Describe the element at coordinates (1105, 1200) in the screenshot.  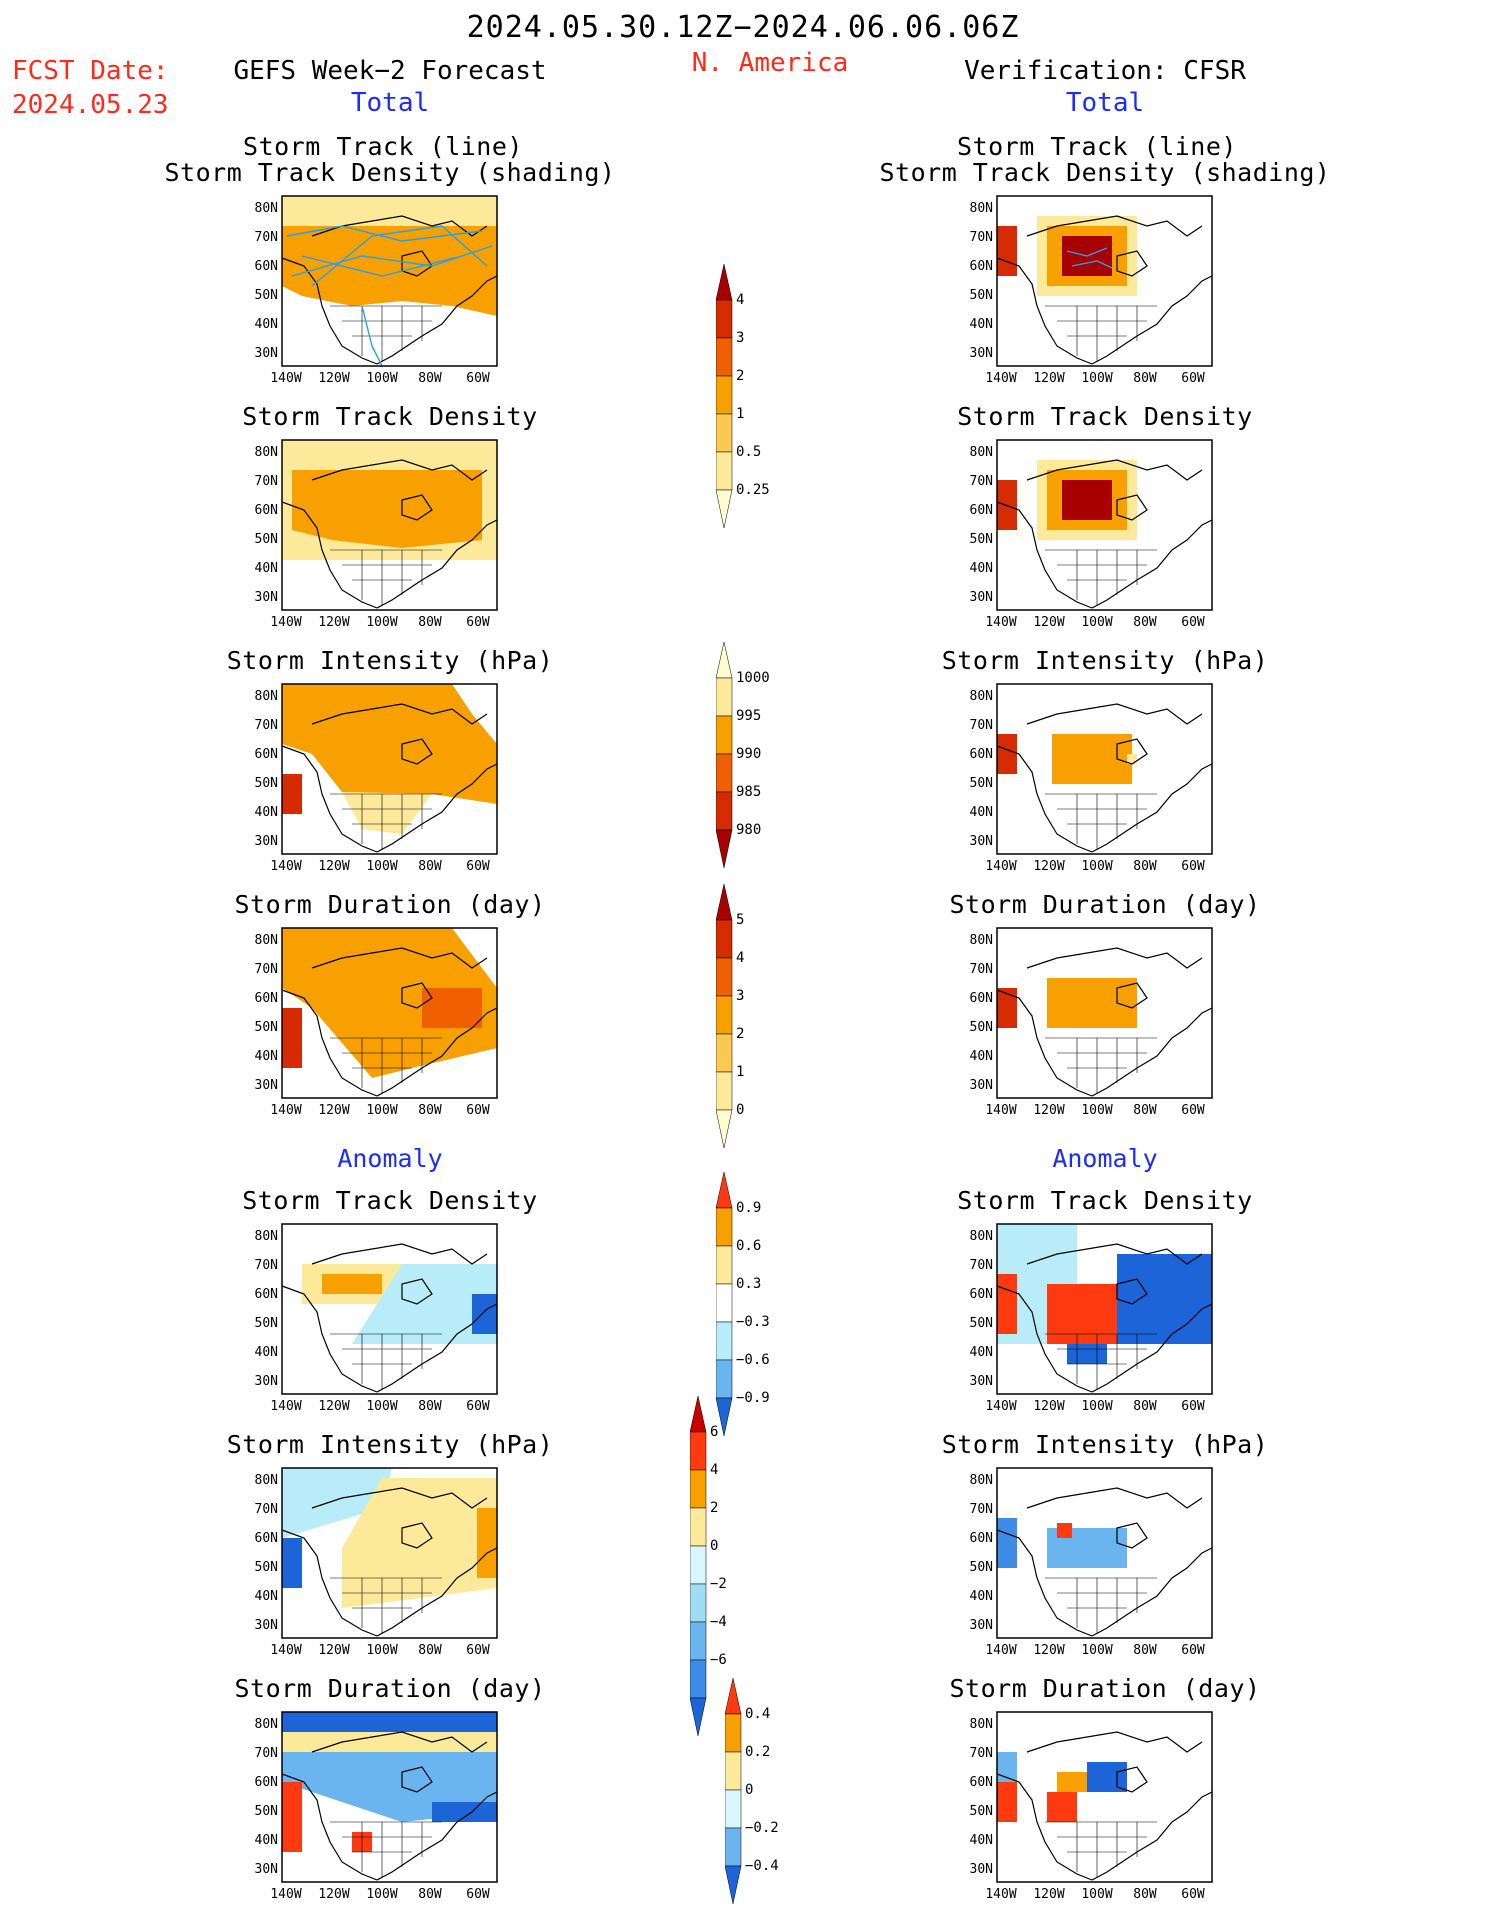
I see `right-density-anomaly-title: Storm Track Density` at that location.